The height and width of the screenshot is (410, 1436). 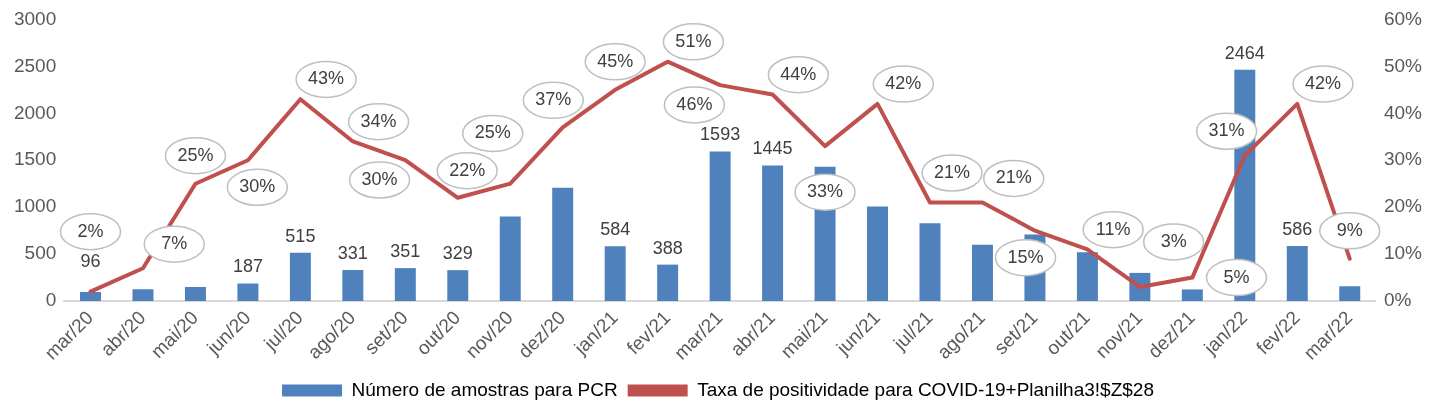 What do you see at coordinates (1403, 65) in the screenshot?
I see `y2-tick-label: 50%` at bounding box center [1403, 65].